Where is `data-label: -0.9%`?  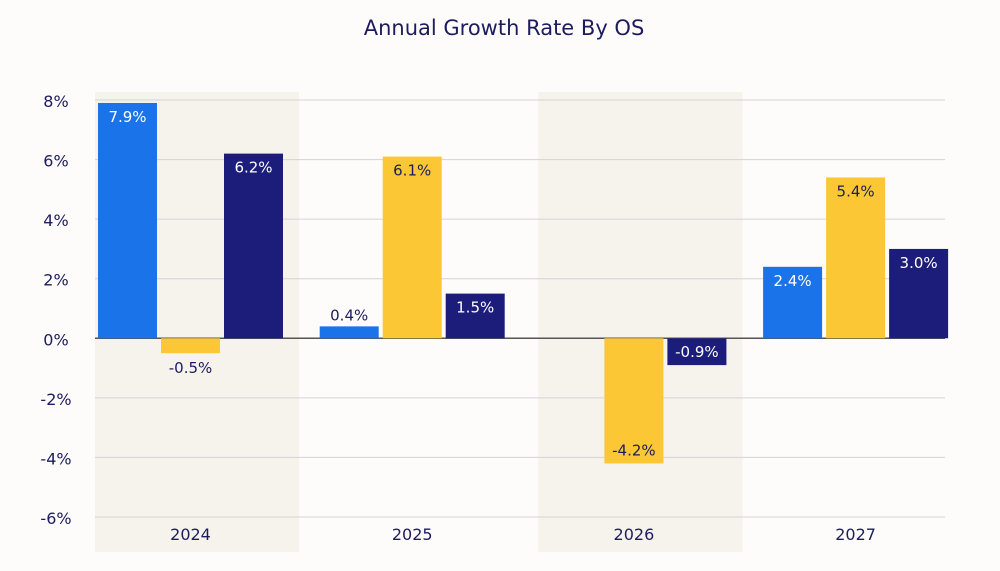
data-label: -0.9% is located at coordinates (697, 352).